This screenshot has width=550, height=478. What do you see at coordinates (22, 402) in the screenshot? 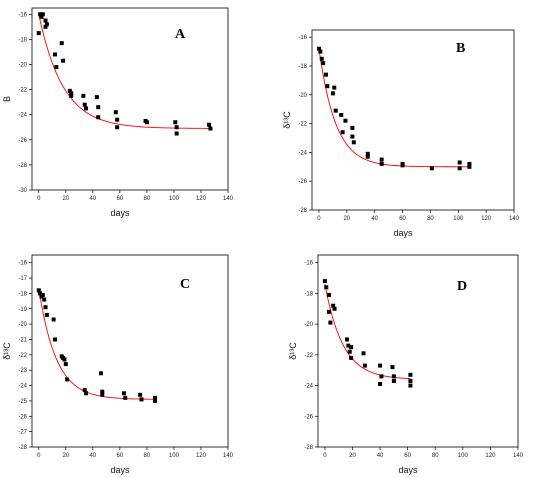
I see `y-tick-label: -25` at bounding box center [22, 402].